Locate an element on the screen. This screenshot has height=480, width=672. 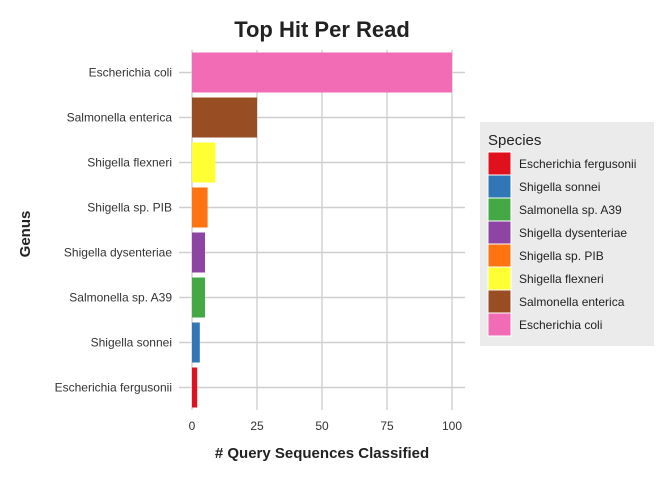
legend-label: Shigella dysenteriae is located at coordinates (573, 233).